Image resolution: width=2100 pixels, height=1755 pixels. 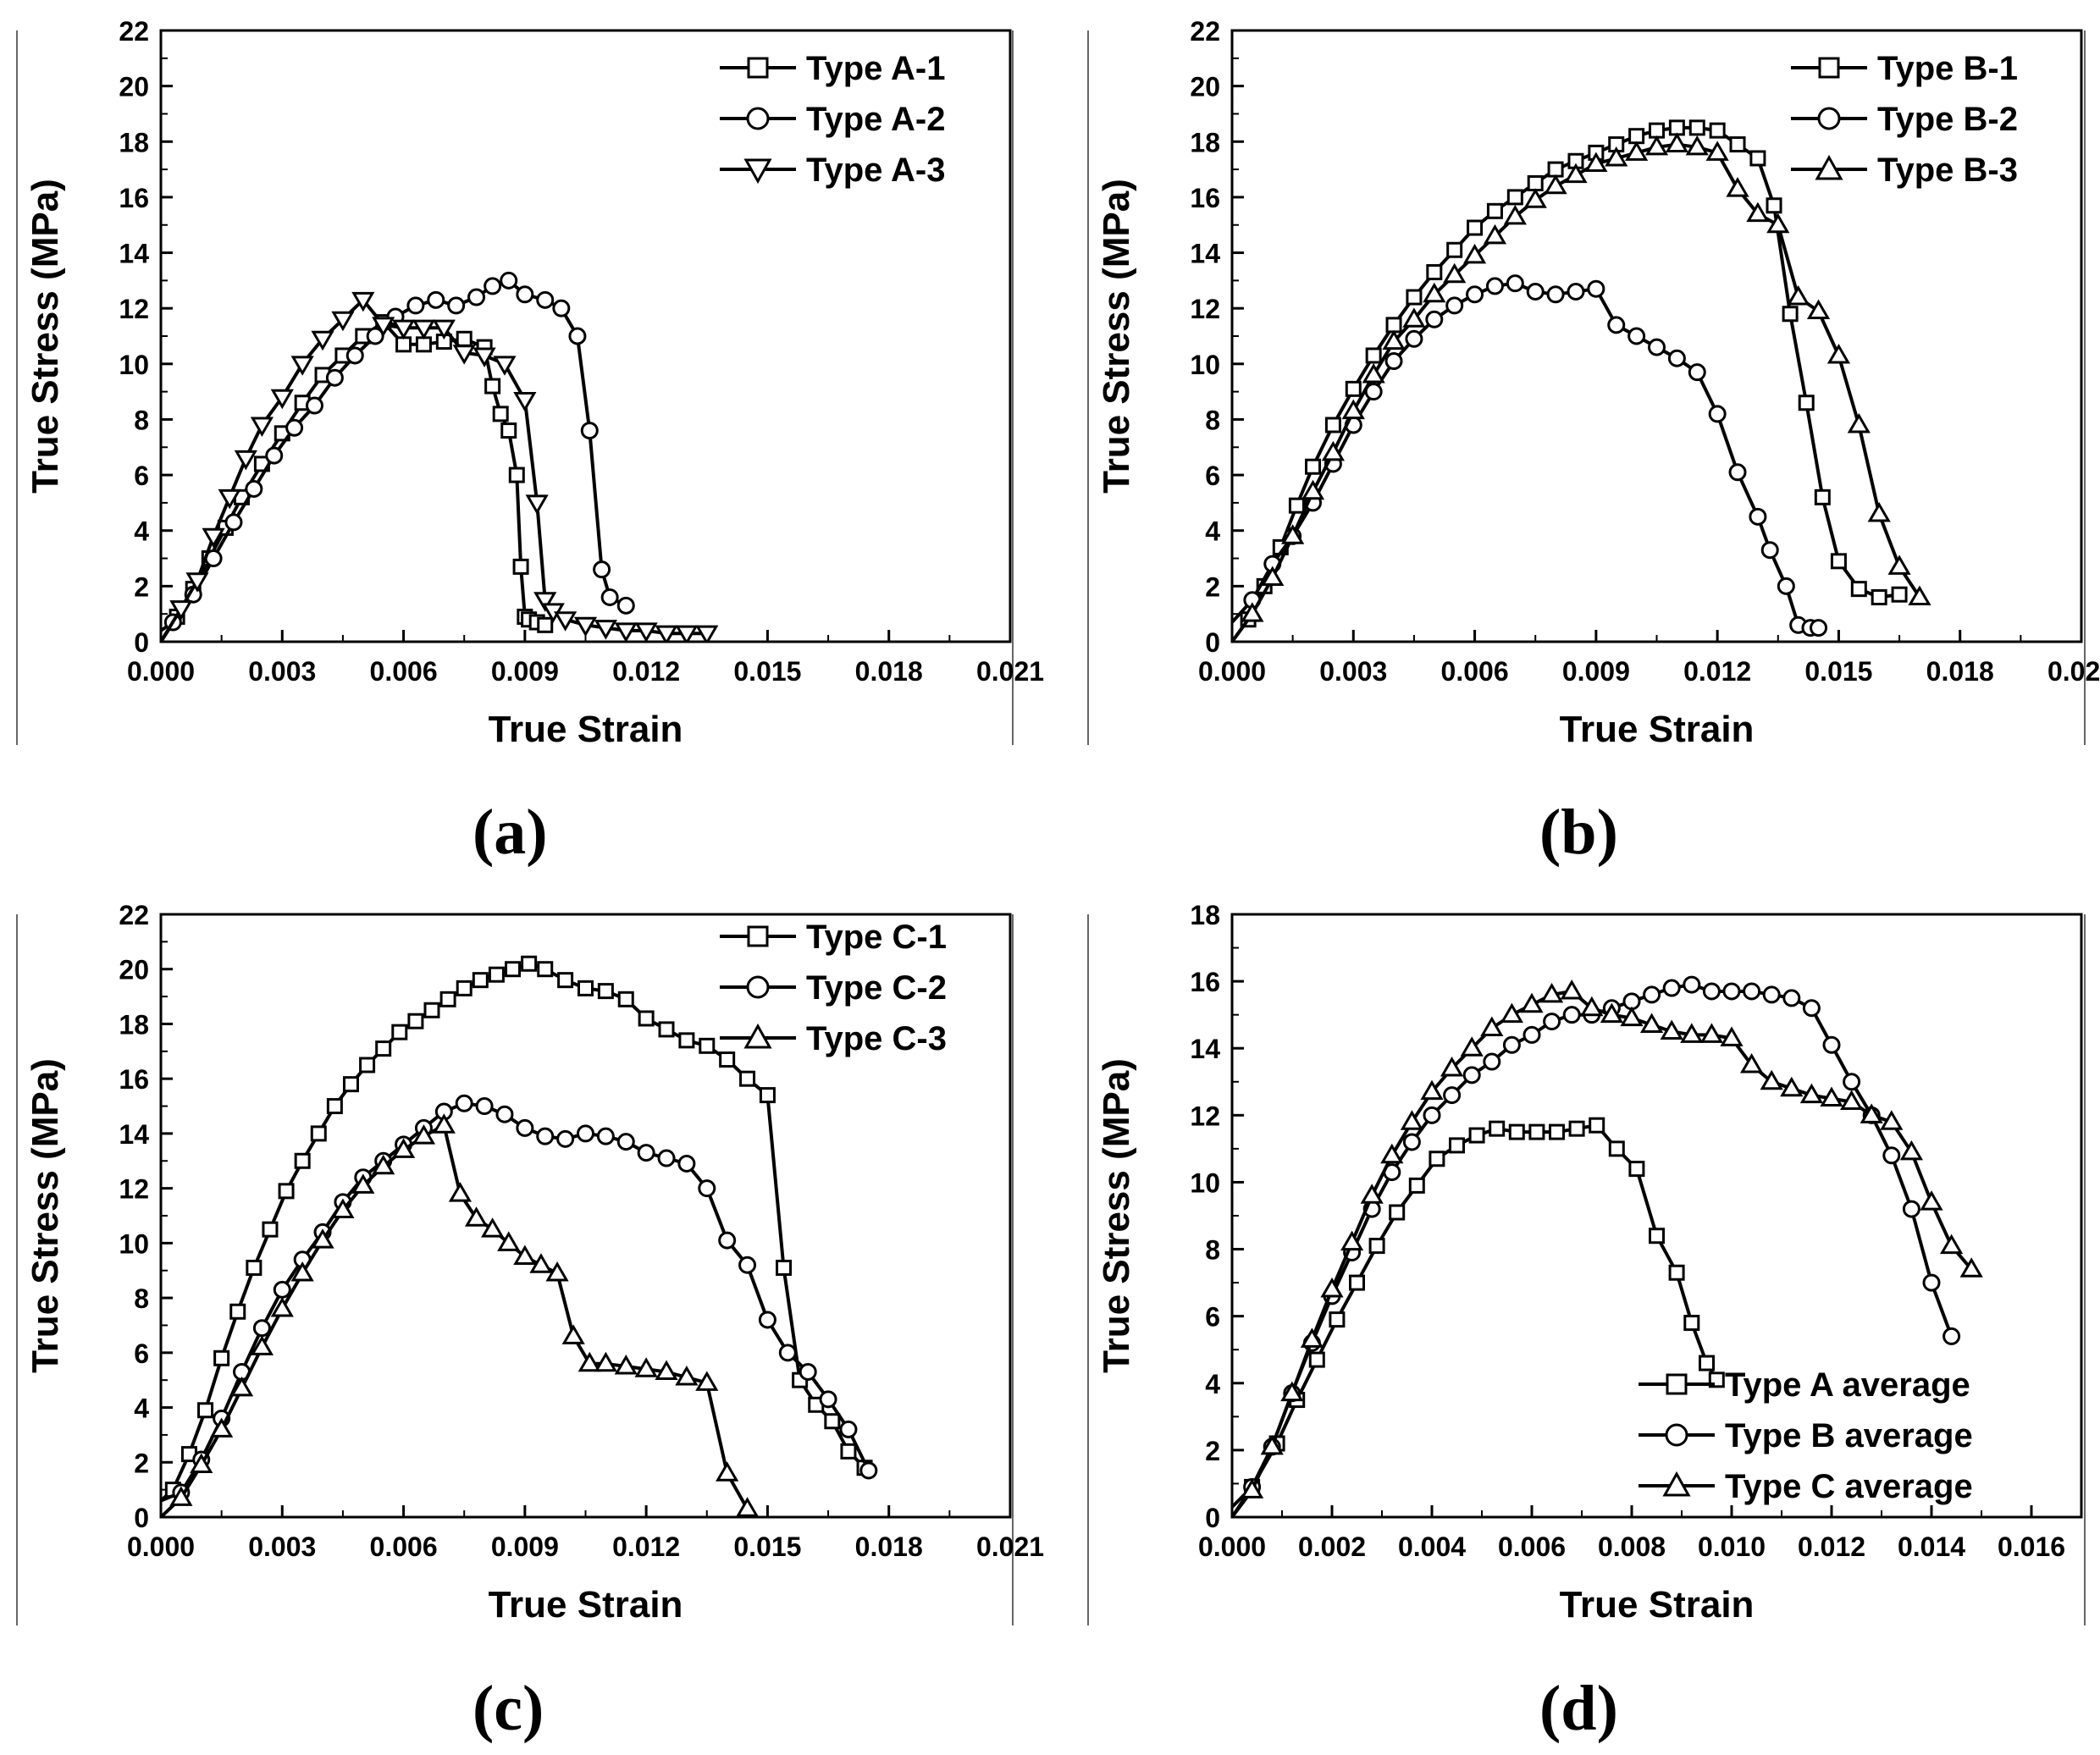 What do you see at coordinates (1577, 392) in the screenshot?
I see `series-line` at bounding box center [1577, 392].